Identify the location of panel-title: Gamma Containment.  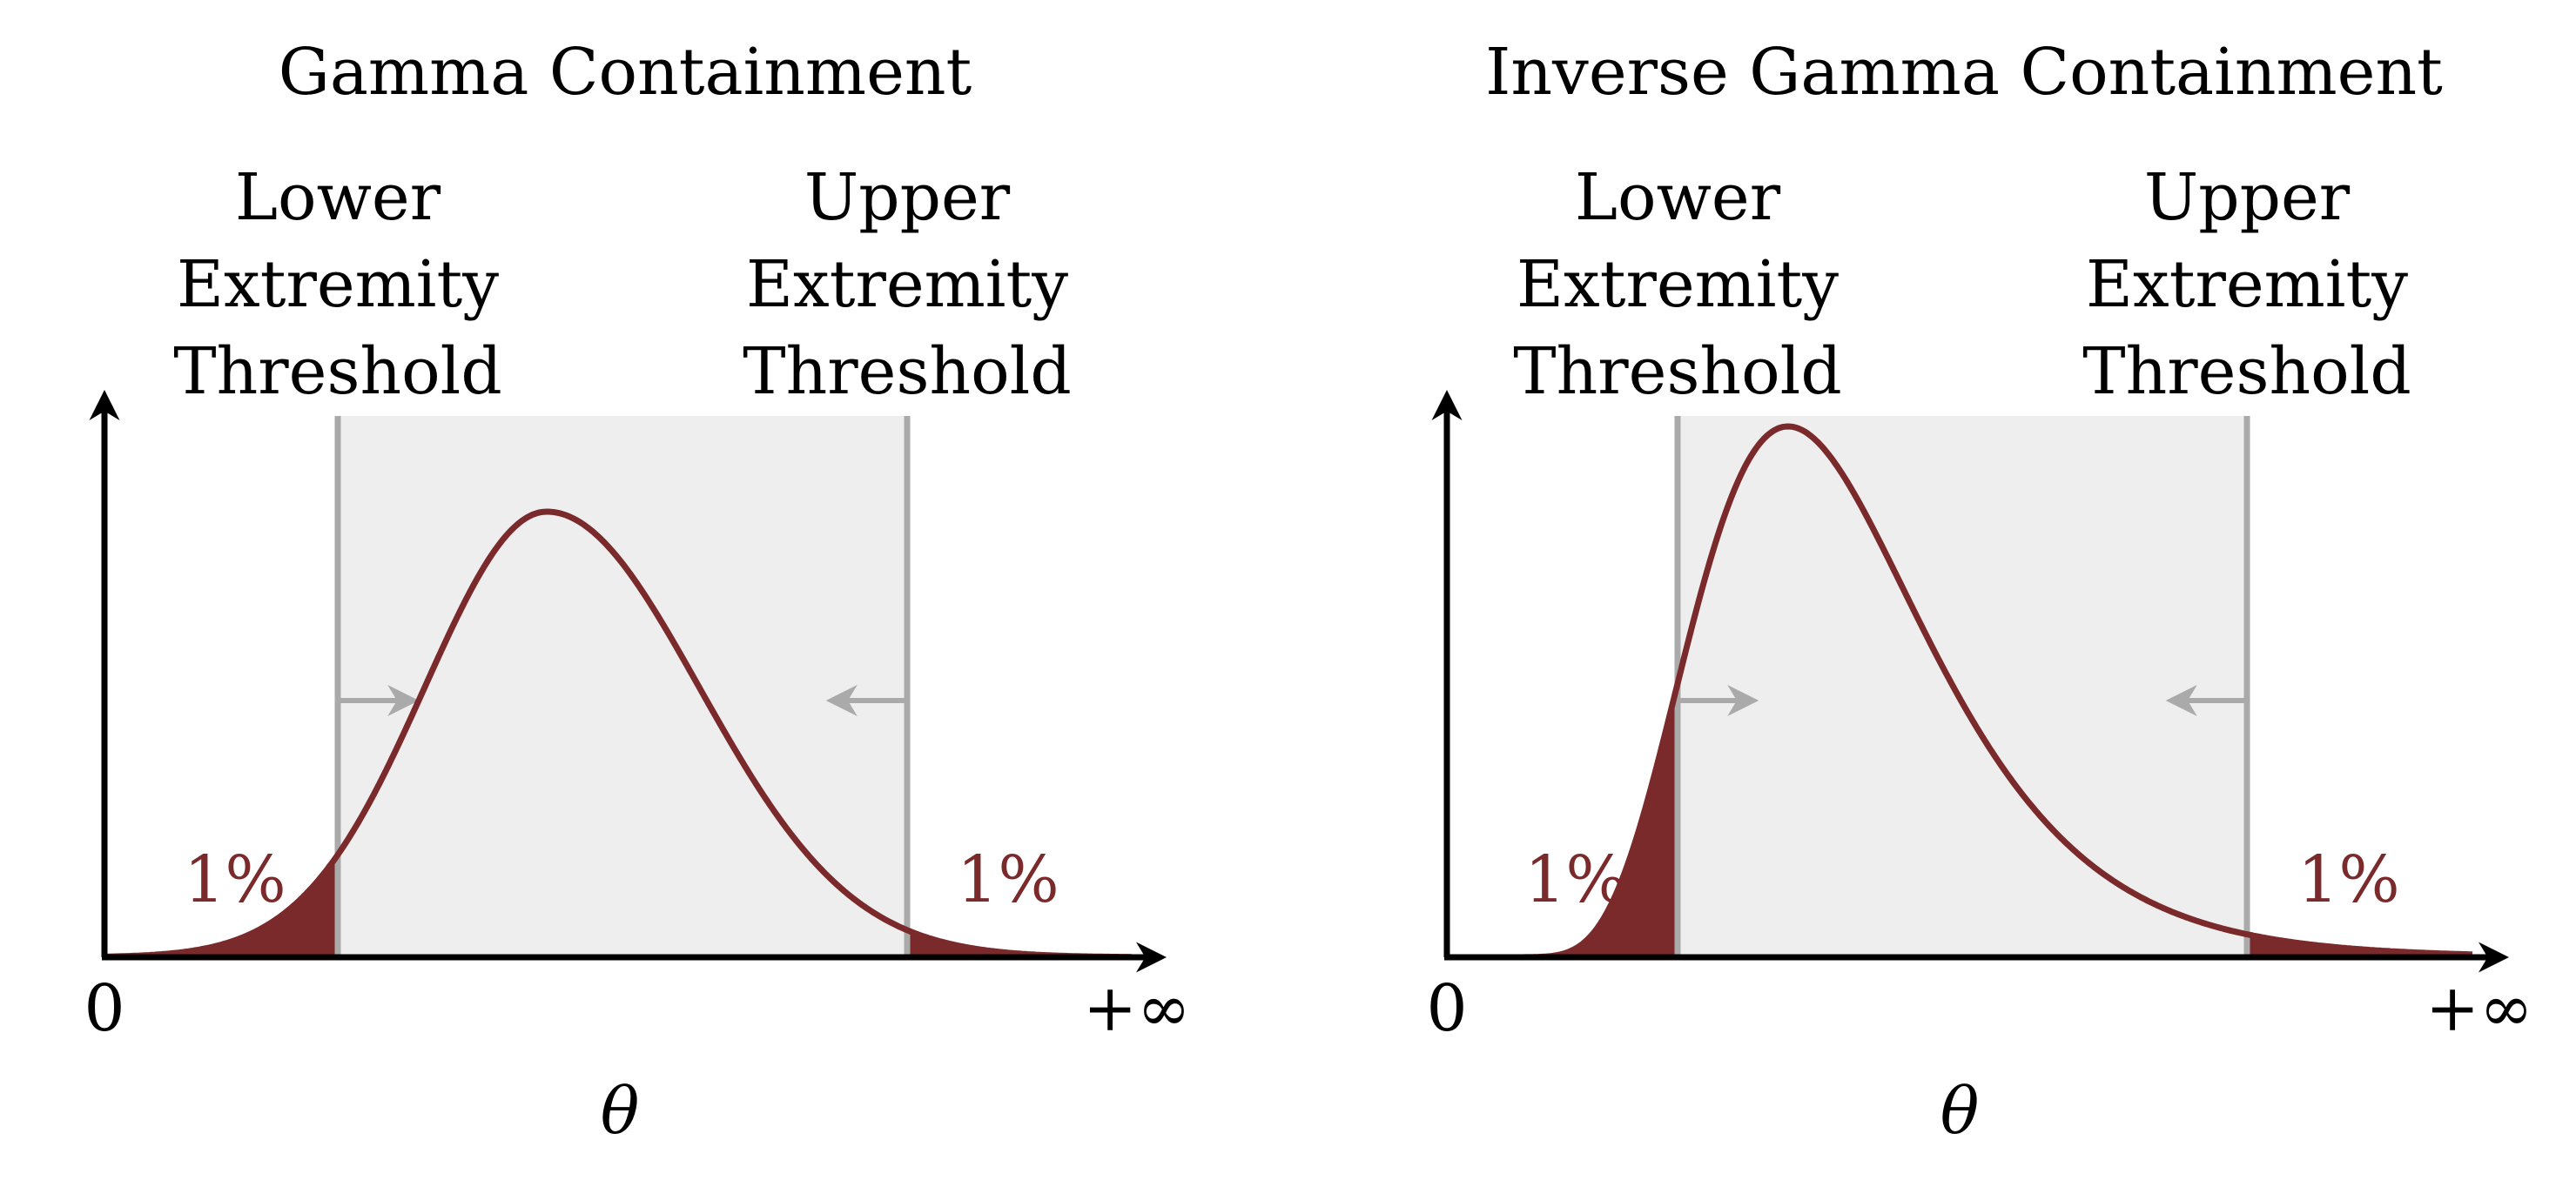
(625, 72).